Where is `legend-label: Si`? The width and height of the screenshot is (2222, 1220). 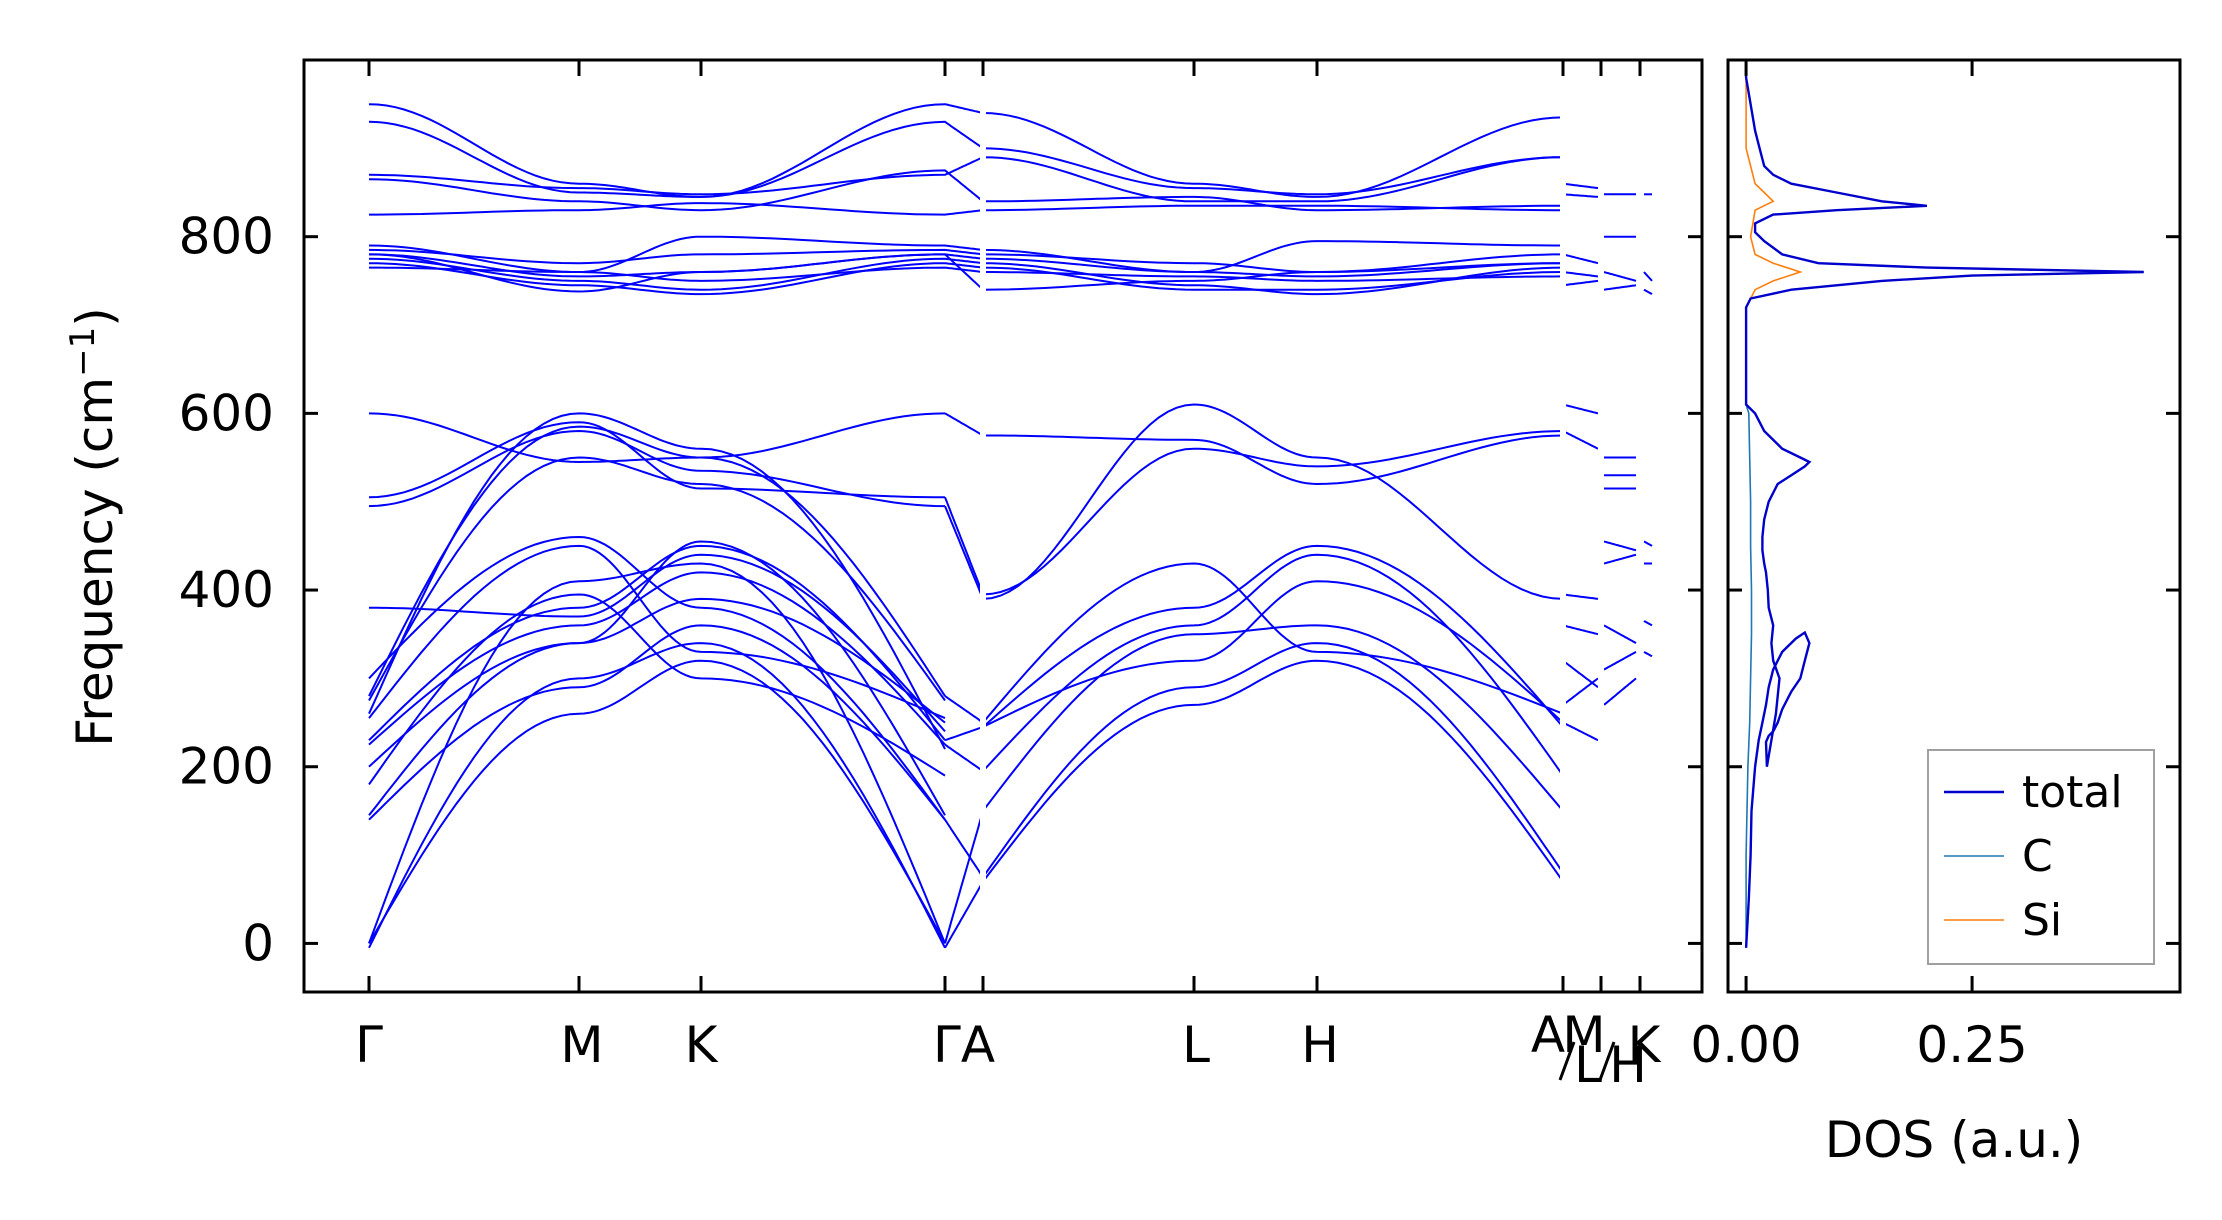
legend-label: Si is located at coordinates (2042, 920).